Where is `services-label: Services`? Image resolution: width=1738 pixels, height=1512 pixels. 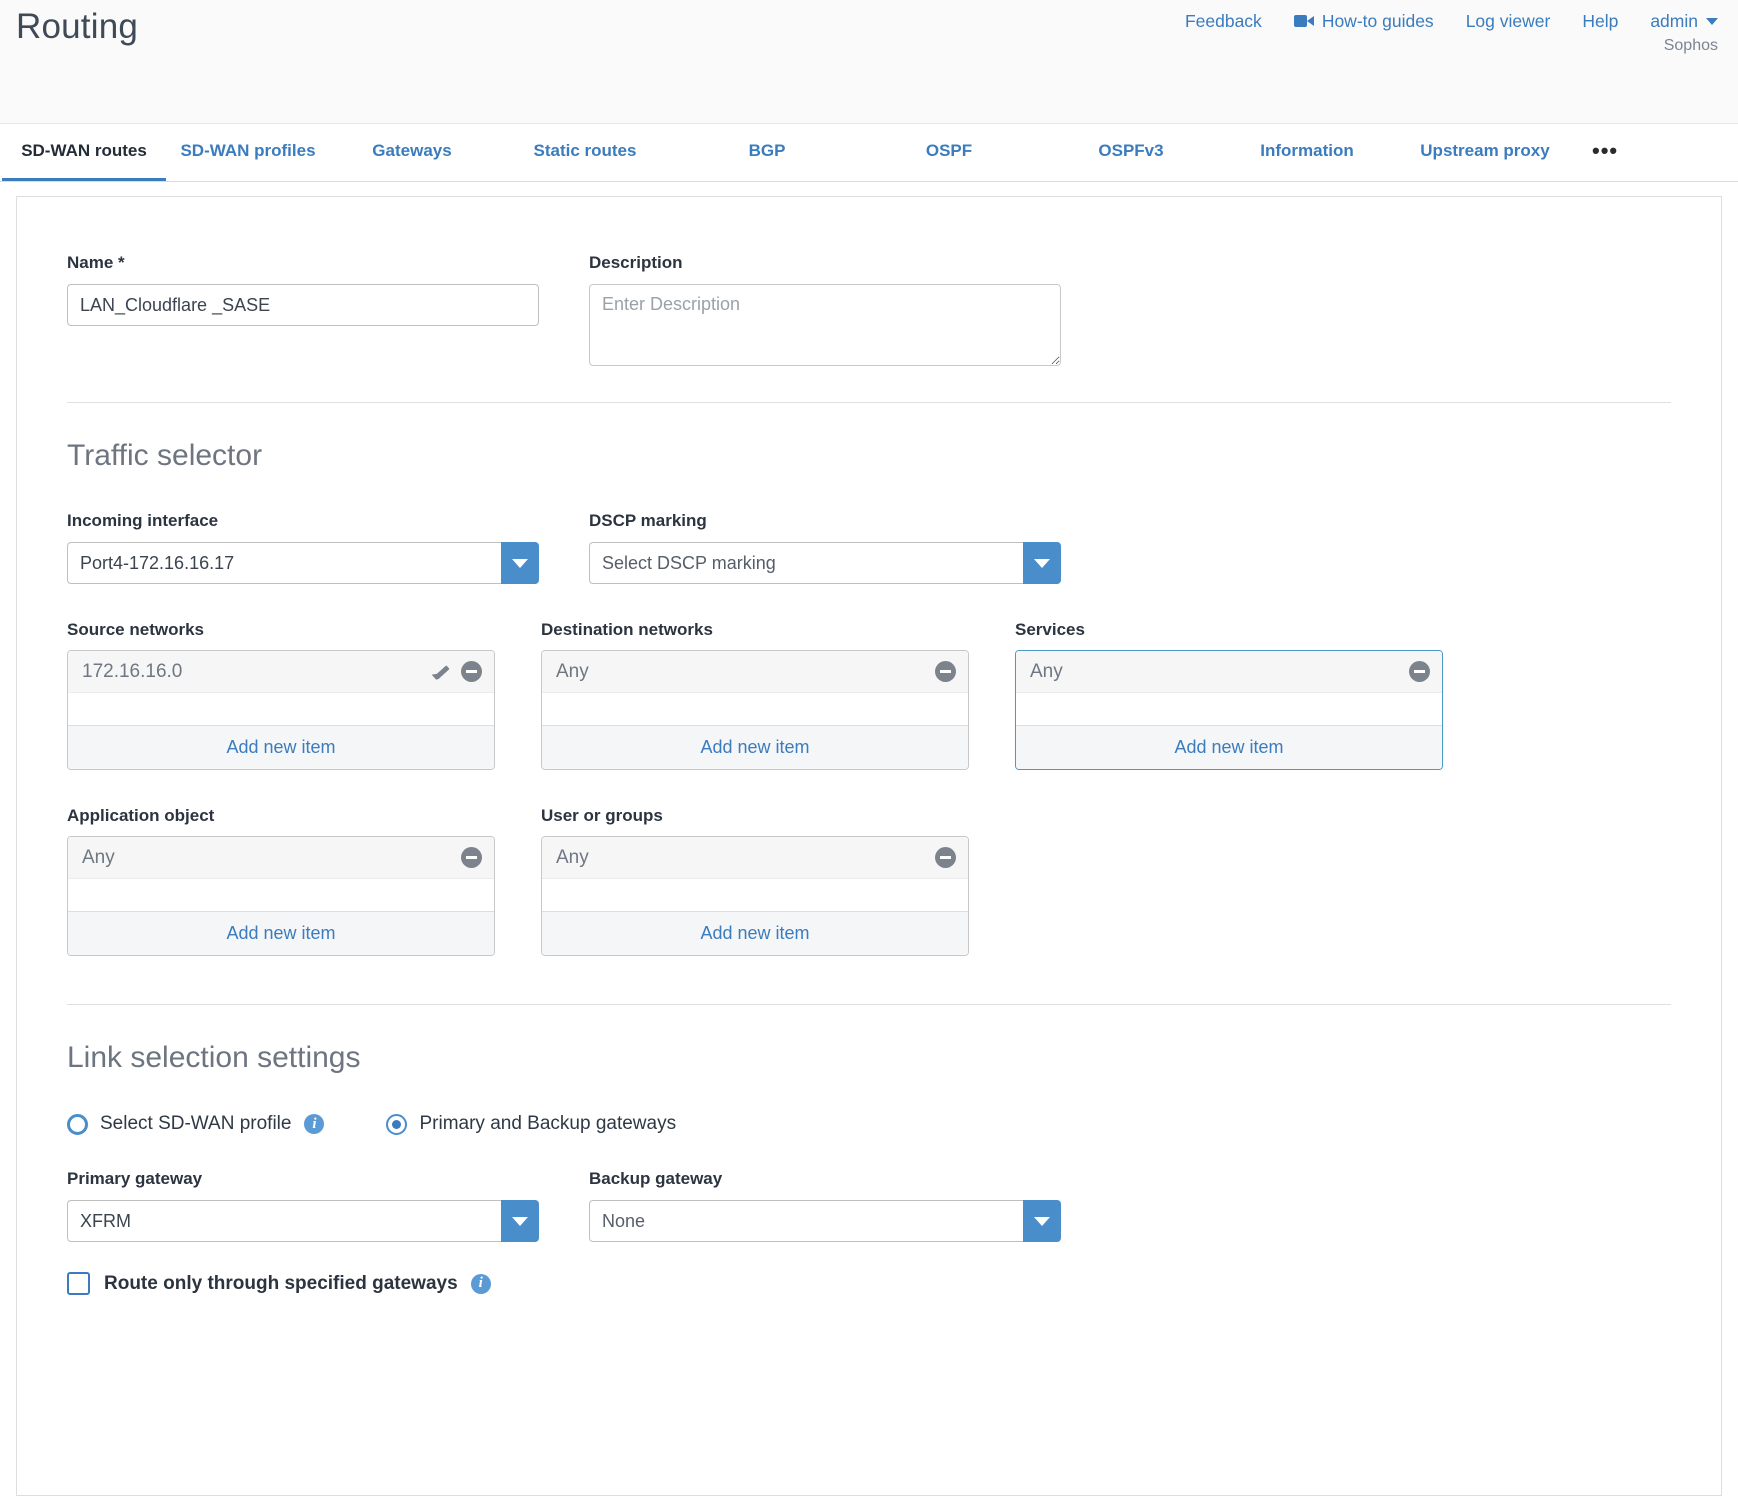
services-label: Services is located at coordinates (1050, 629).